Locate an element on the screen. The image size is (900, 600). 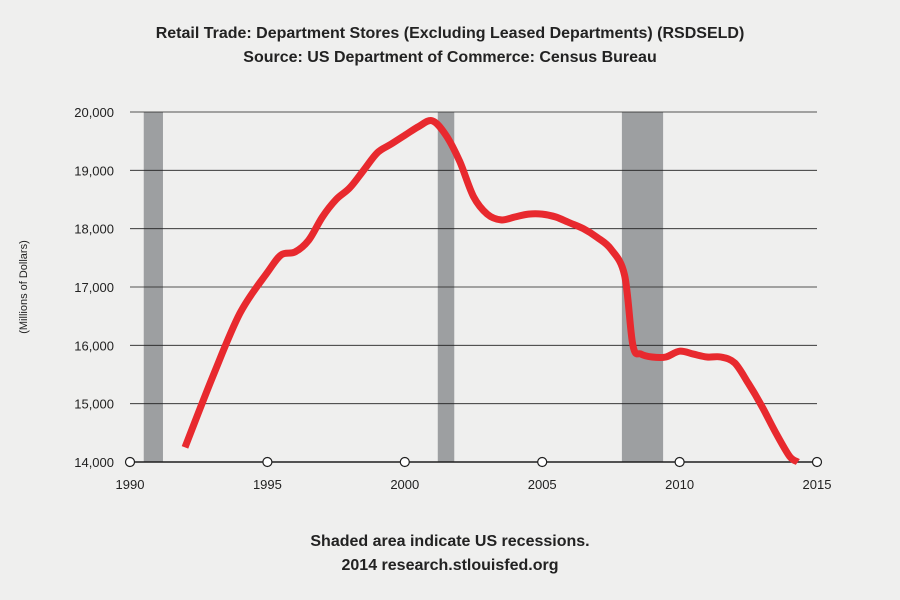
x-axis-marker-1990 is located at coordinates (130, 462).